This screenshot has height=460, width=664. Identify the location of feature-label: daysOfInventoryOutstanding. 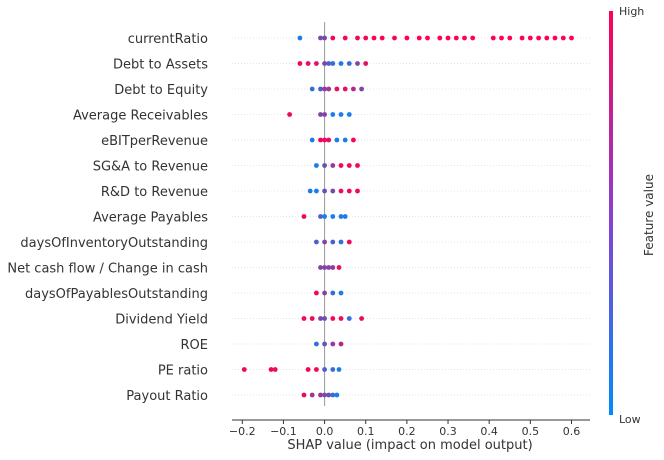
(114, 243).